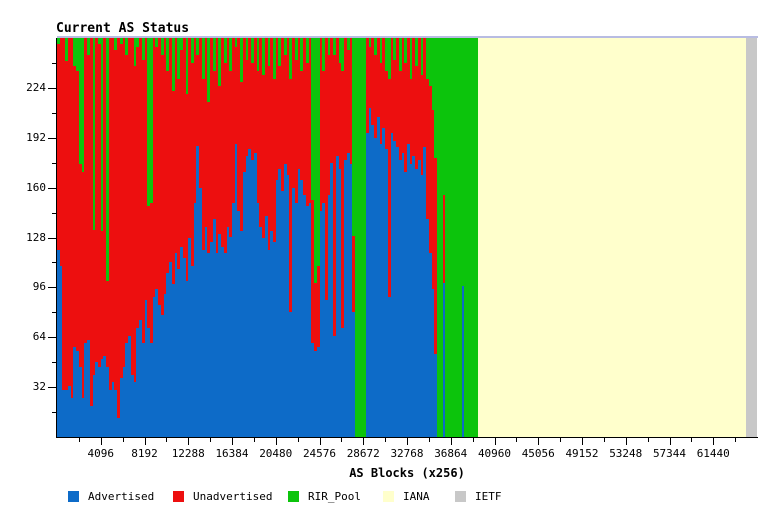  Describe the element at coordinates (363, 453) in the screenshot. I see `x-tick-label: 28672` at that location.